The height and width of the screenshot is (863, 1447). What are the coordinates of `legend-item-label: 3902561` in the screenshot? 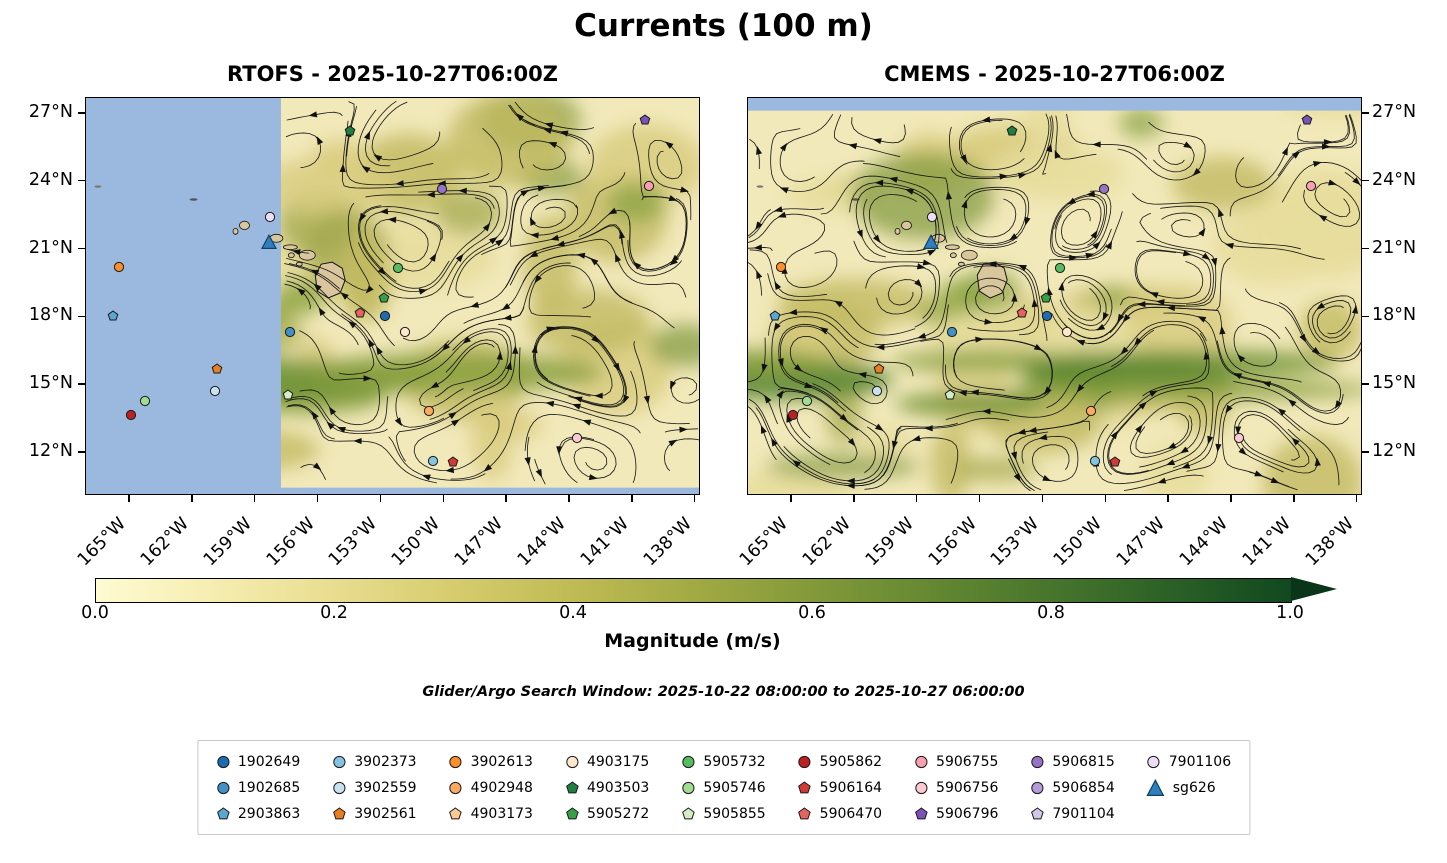 It's located at (385, 813).